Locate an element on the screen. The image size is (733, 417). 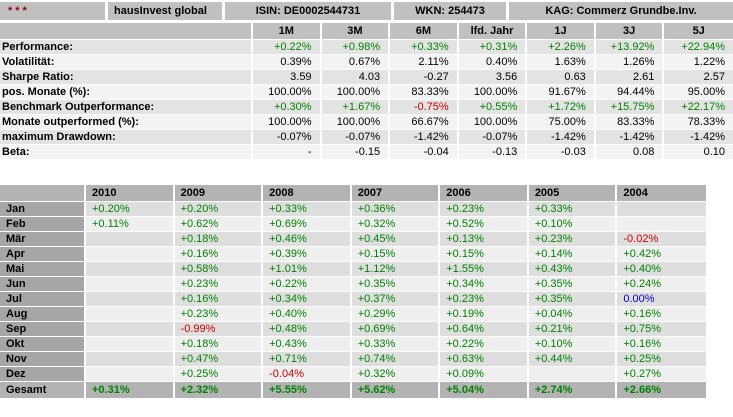
month-value-cell: +0.22% is located at coordinates (484, 344).